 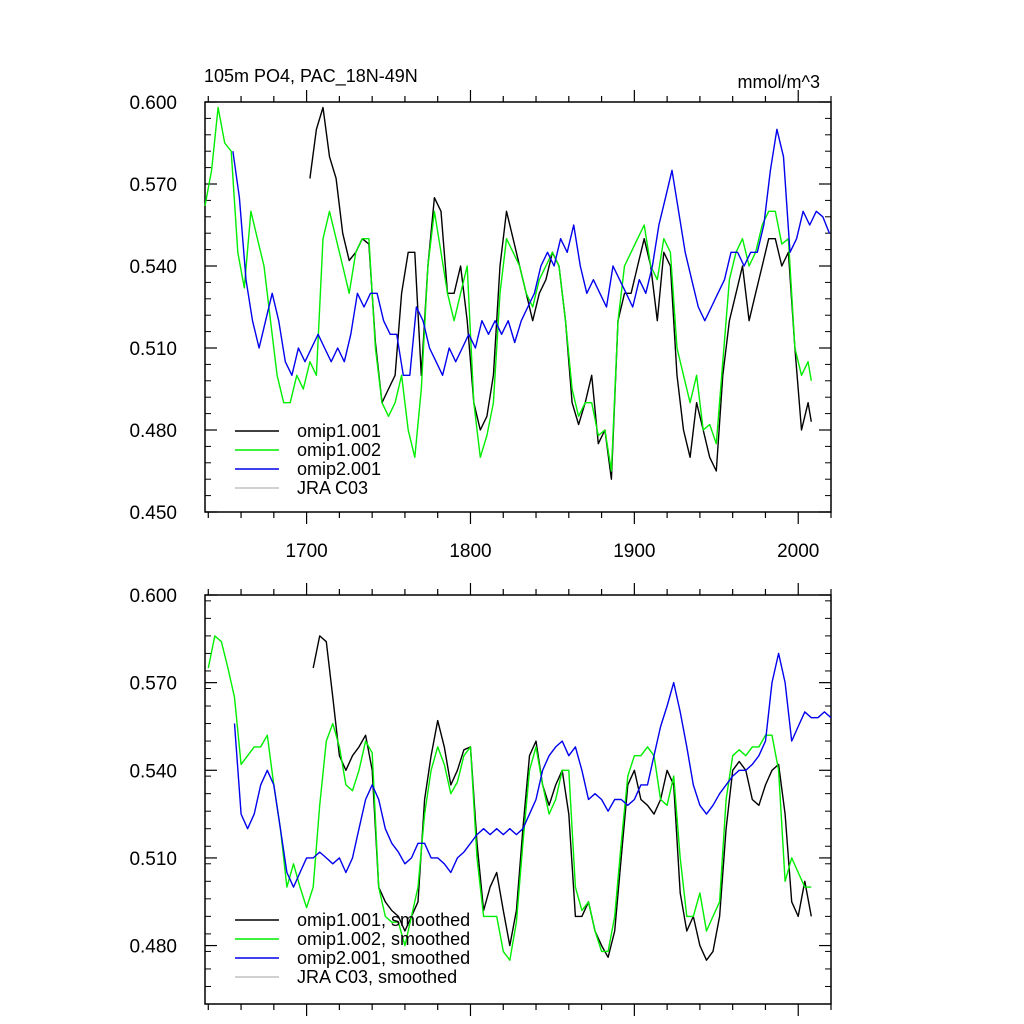 What do you see at coordinates (306, 551) in the screenshot?
I see `x-tick-label: 1700` at bounding box center [306, 551].